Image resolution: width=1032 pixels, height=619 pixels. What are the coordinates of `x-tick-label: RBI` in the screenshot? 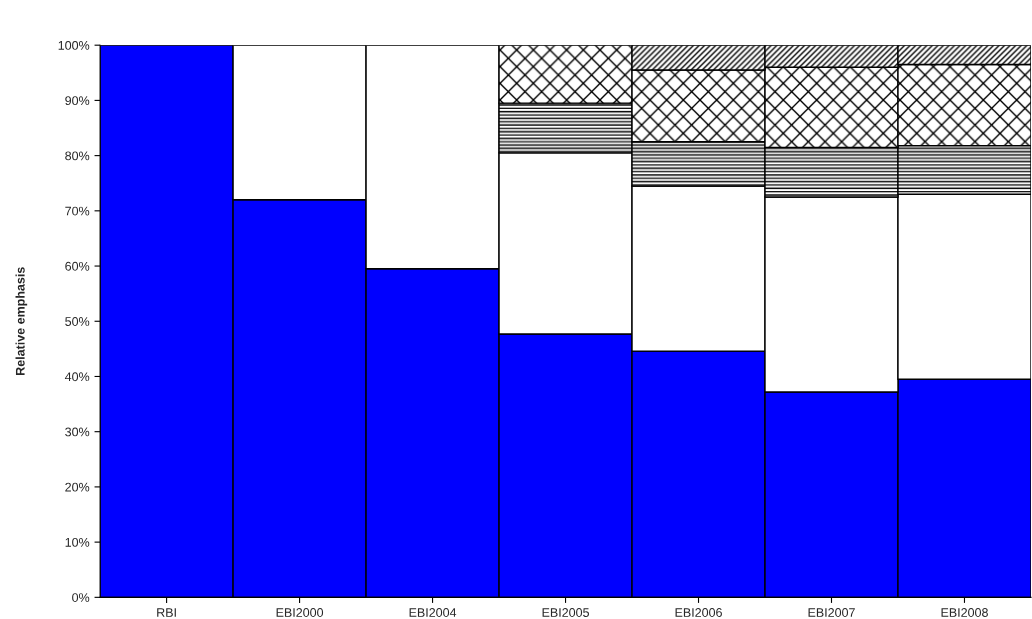 It's located at (166, 612).